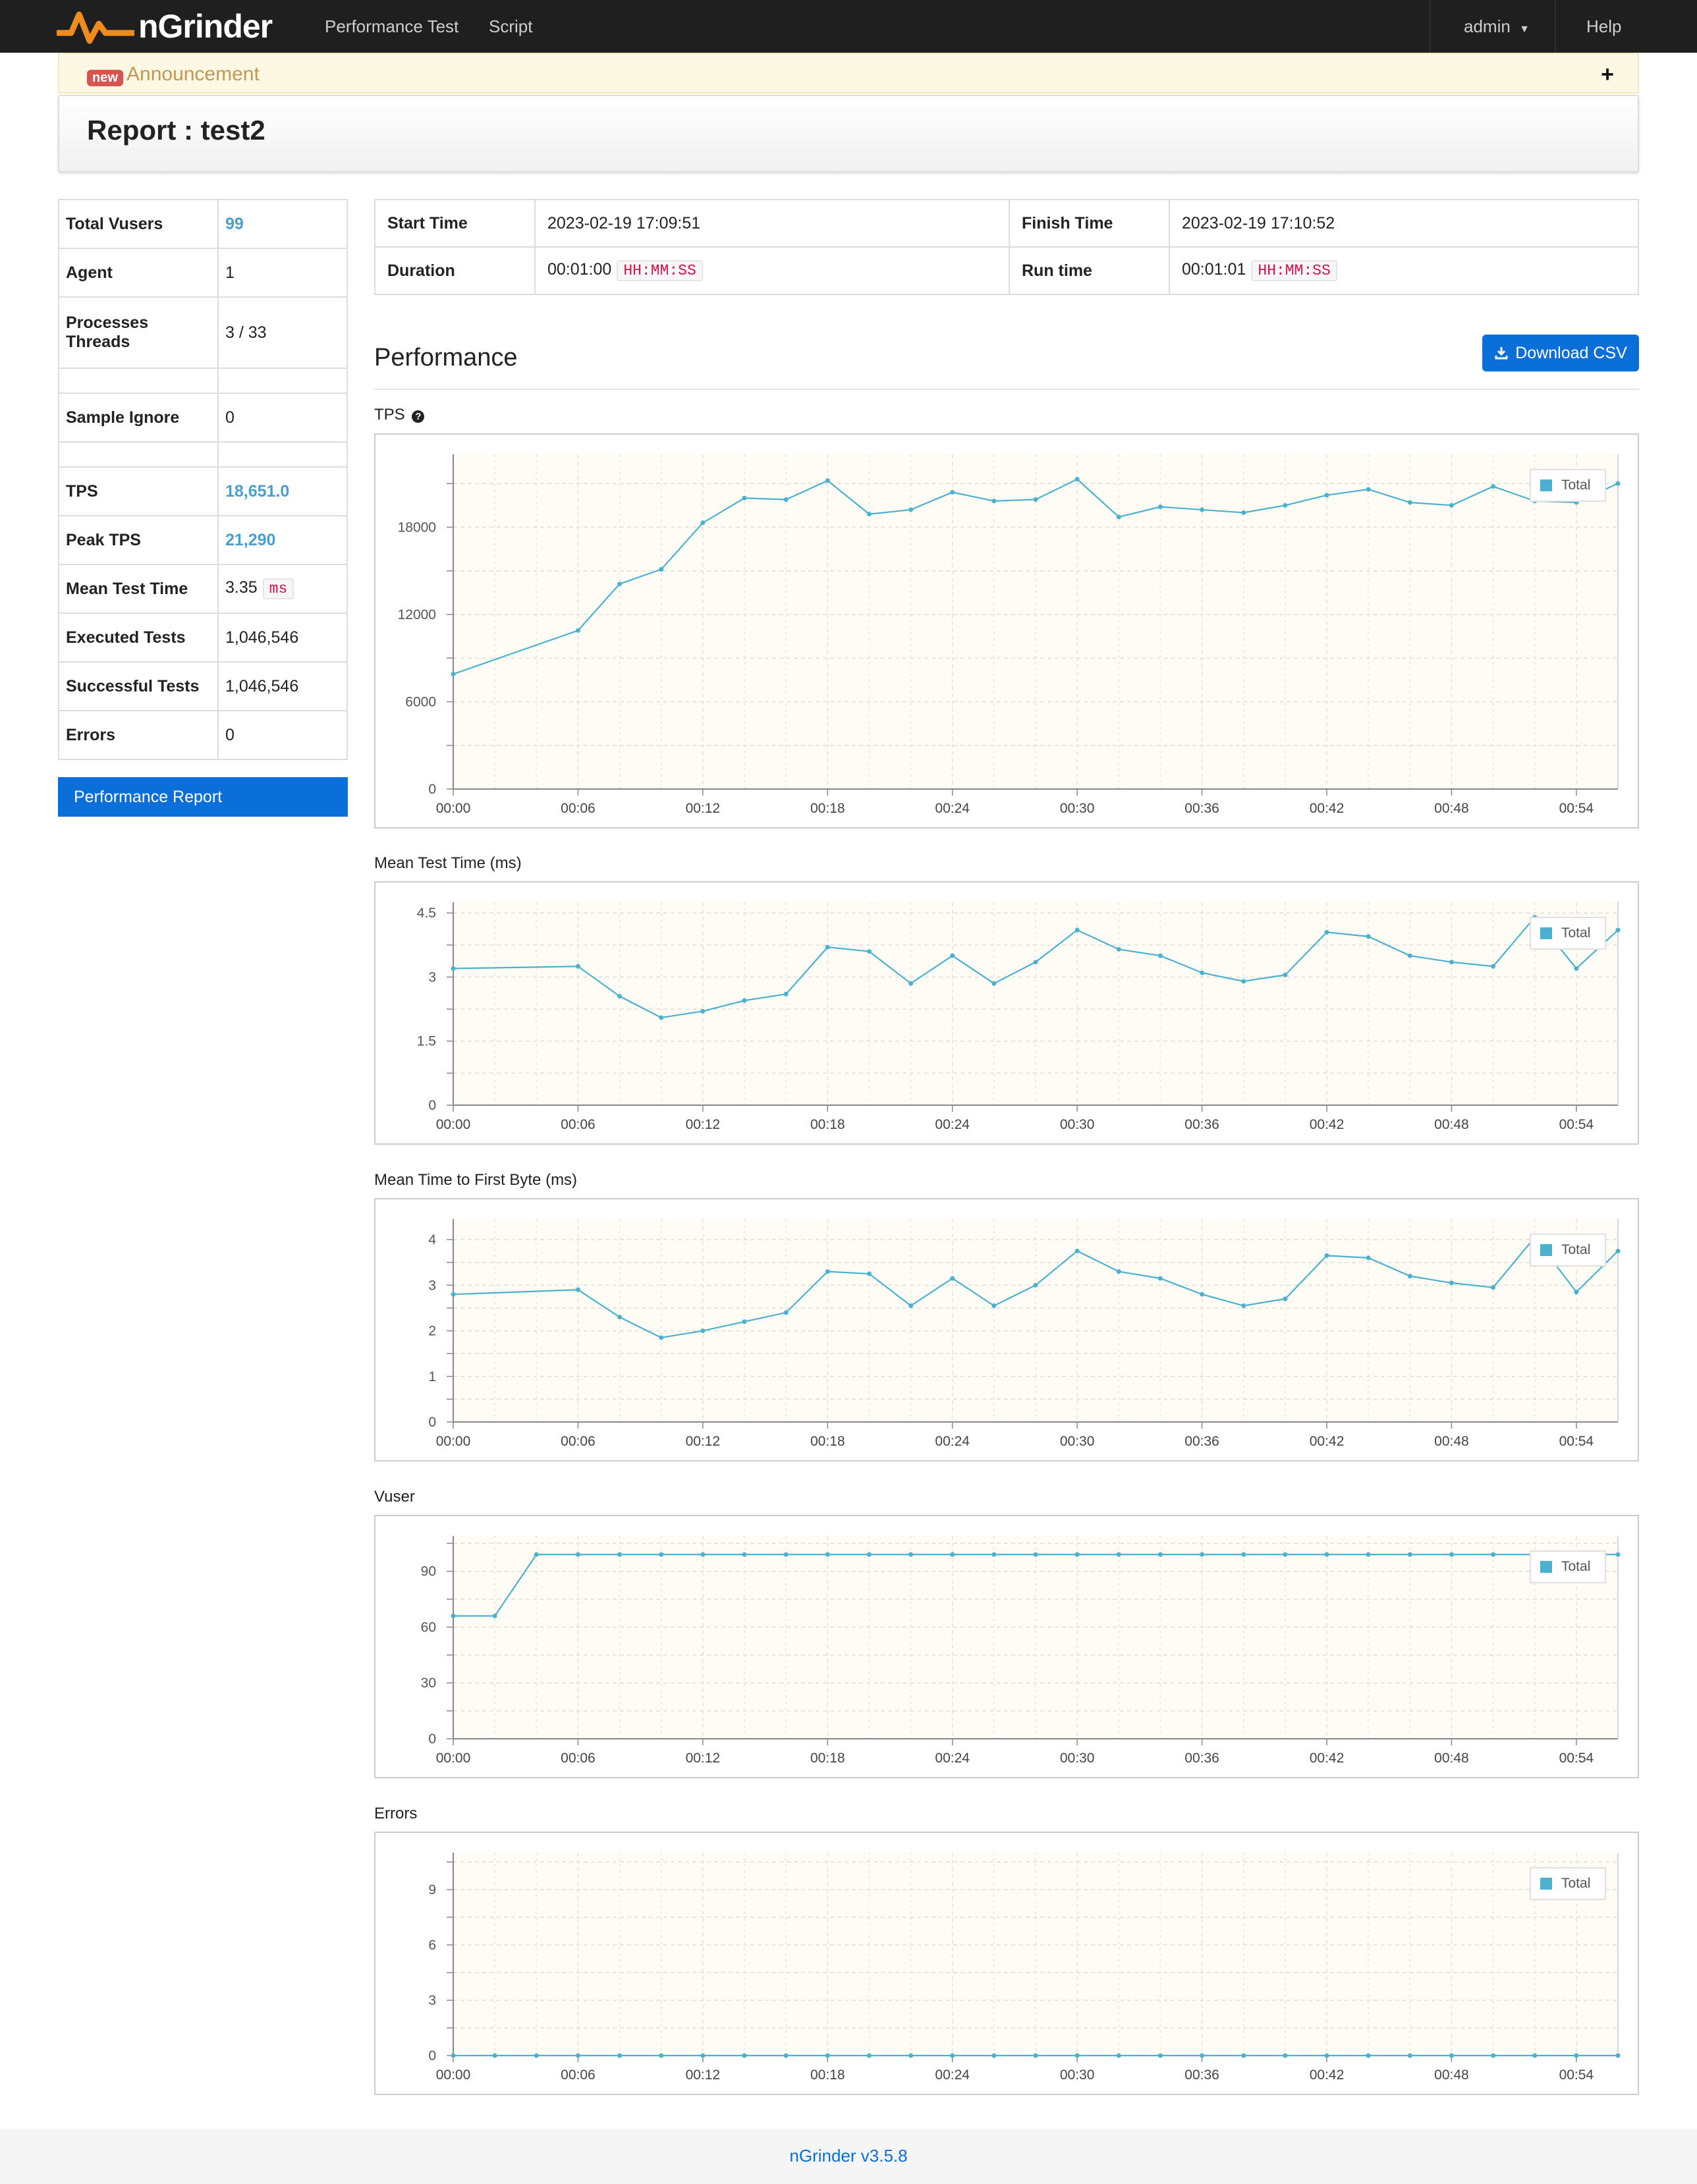 The height and width of the screenshot is (2184, 1697). I want to click on run-time-unit-tag: HH:MM:SS, so click(1294, 270).